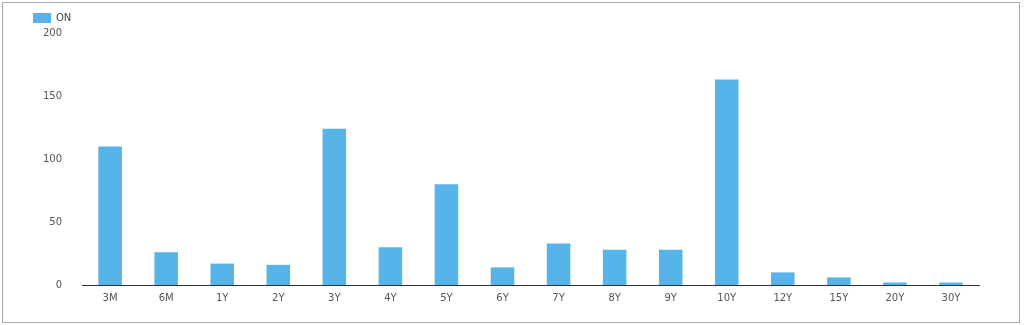  Describe the element at coordinates (110, 297) in the screenshot. I see `x-tick-label: 3M` at that location.